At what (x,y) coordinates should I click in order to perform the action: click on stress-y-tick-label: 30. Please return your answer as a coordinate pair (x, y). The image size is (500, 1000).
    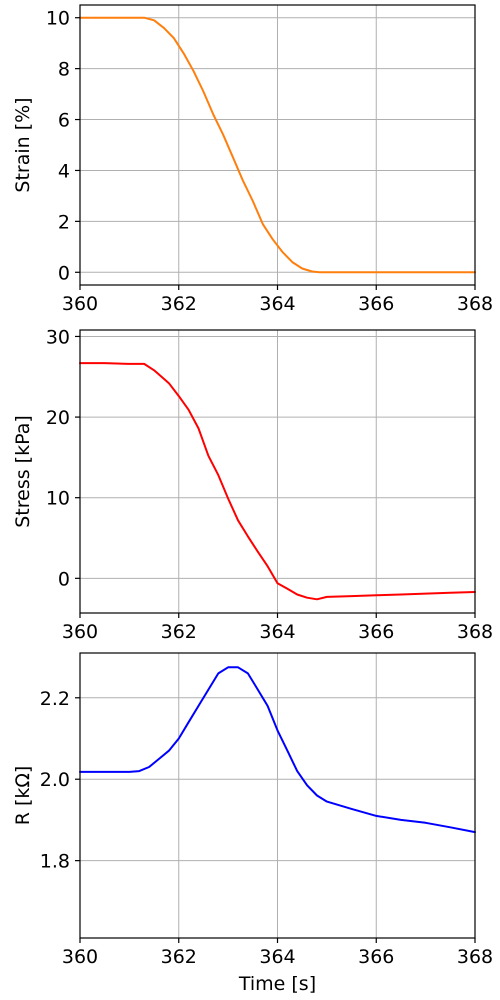
    Looking at the image, I should click on (58, 337).